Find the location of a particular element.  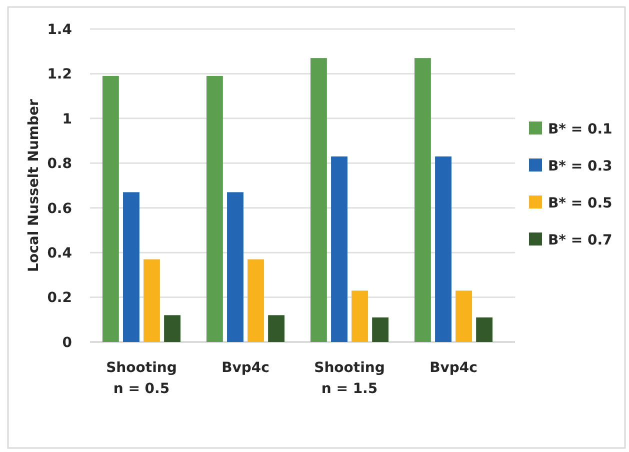

y-tick-label: 1 is located at coordinates (67, 119).